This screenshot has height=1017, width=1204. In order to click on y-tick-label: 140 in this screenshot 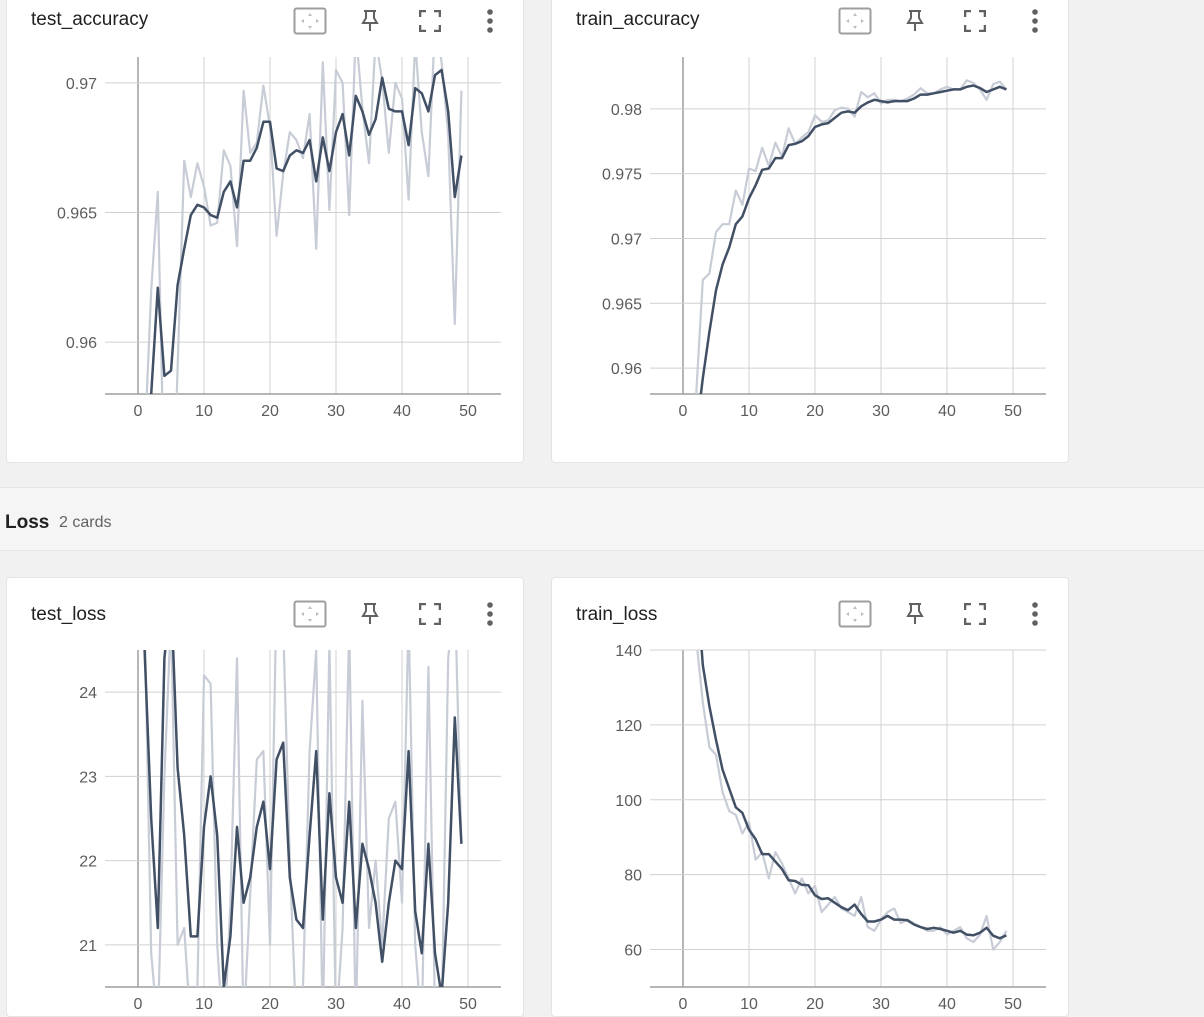, I will do `click(628, 651)`.